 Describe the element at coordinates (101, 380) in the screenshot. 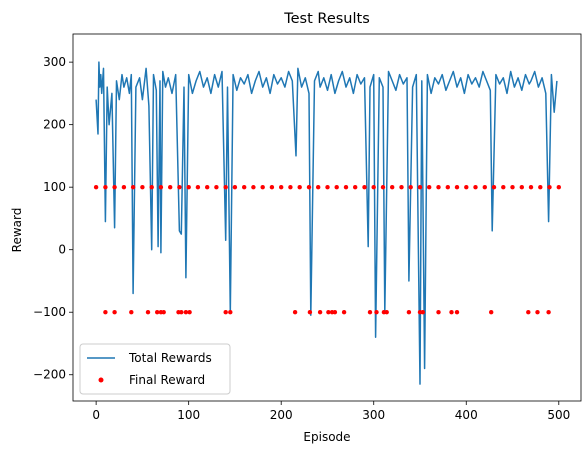

I see `legend-point-swatch` at that location.